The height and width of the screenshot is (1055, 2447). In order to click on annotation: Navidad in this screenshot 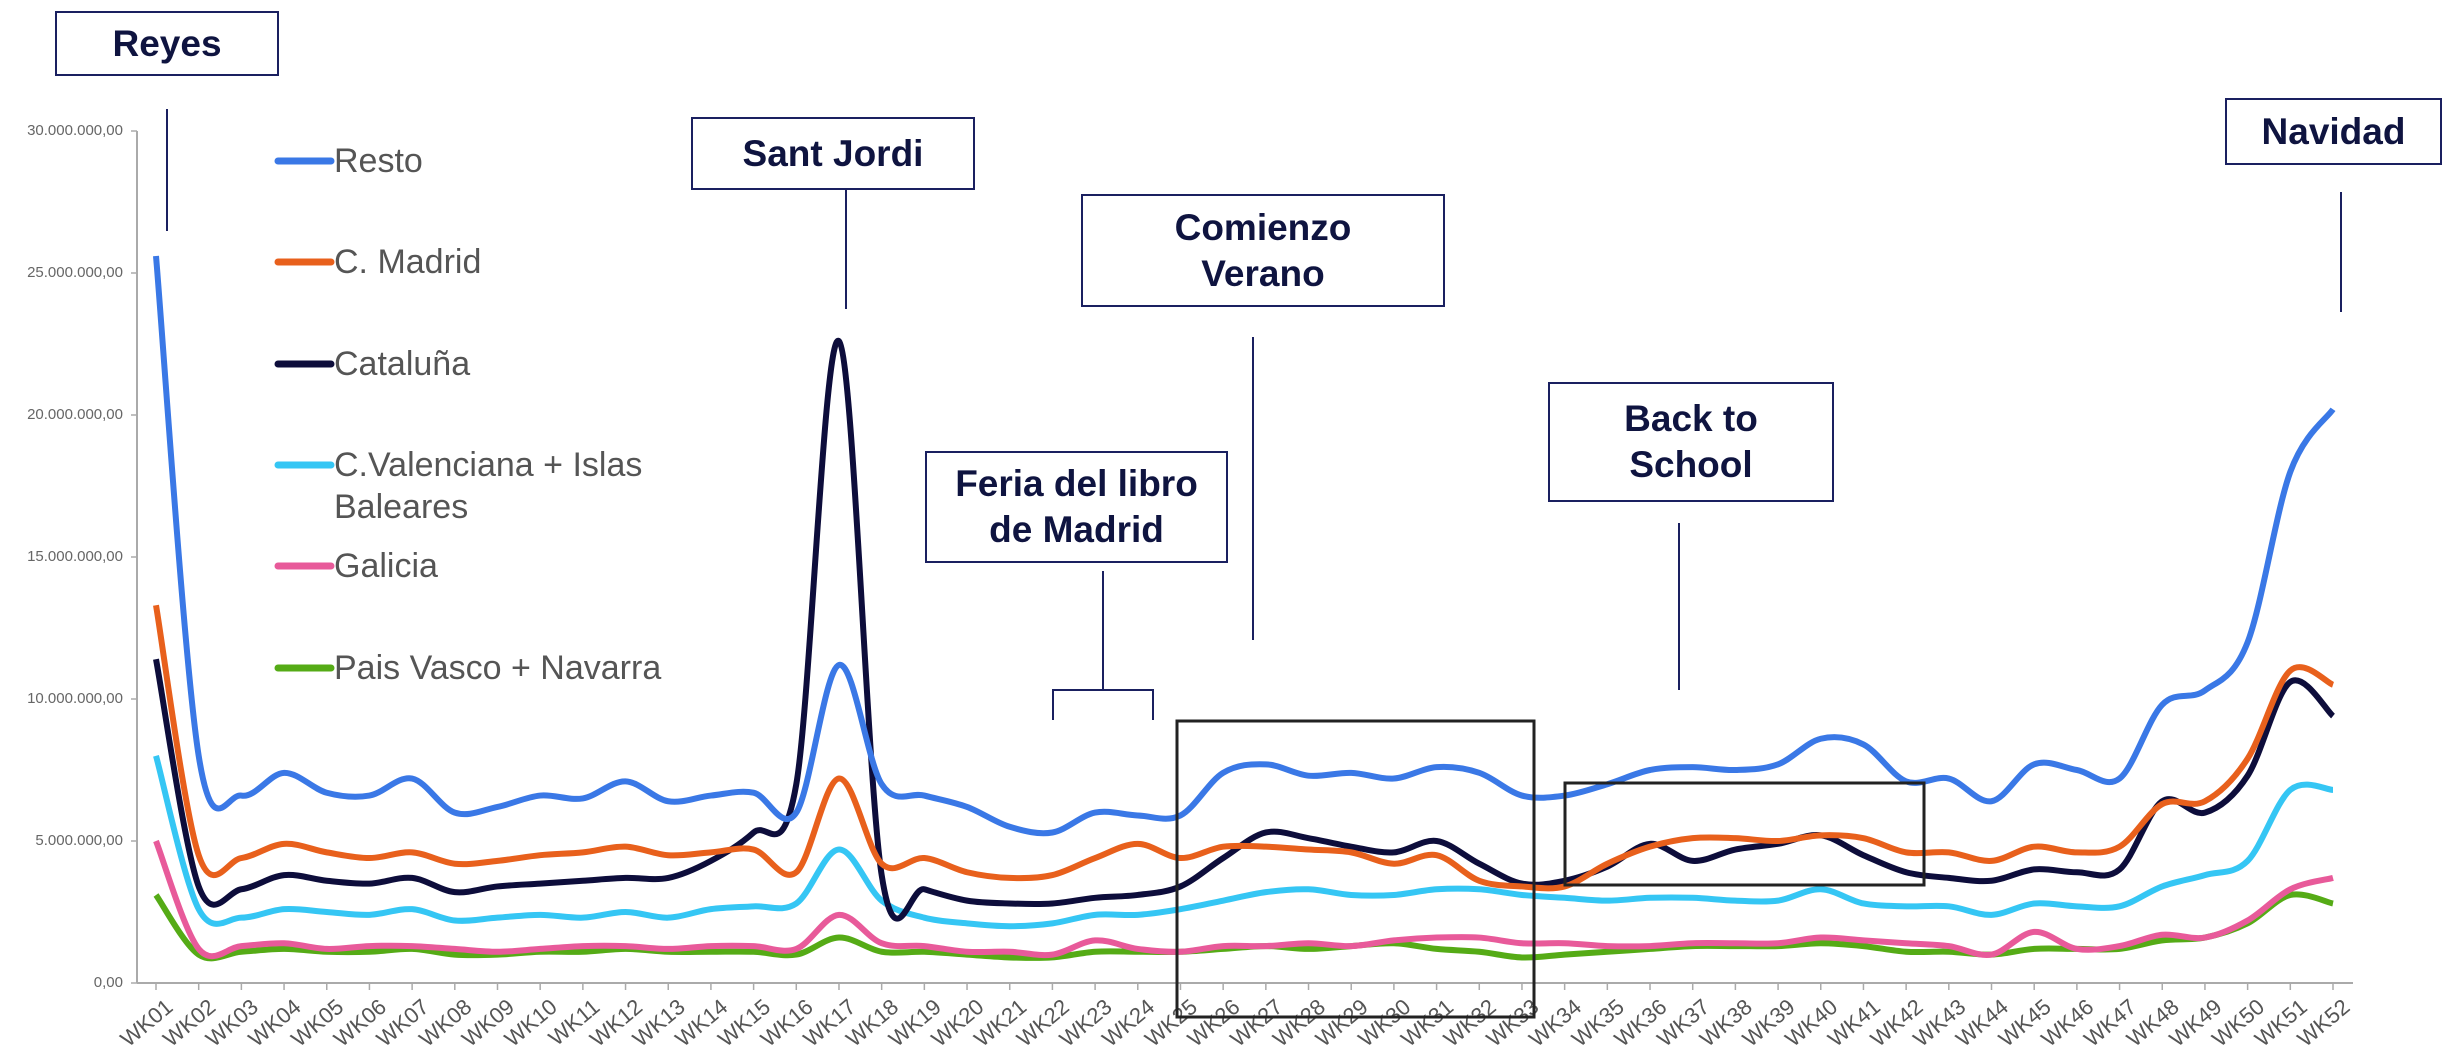, I will do `click(2333, 131)`.